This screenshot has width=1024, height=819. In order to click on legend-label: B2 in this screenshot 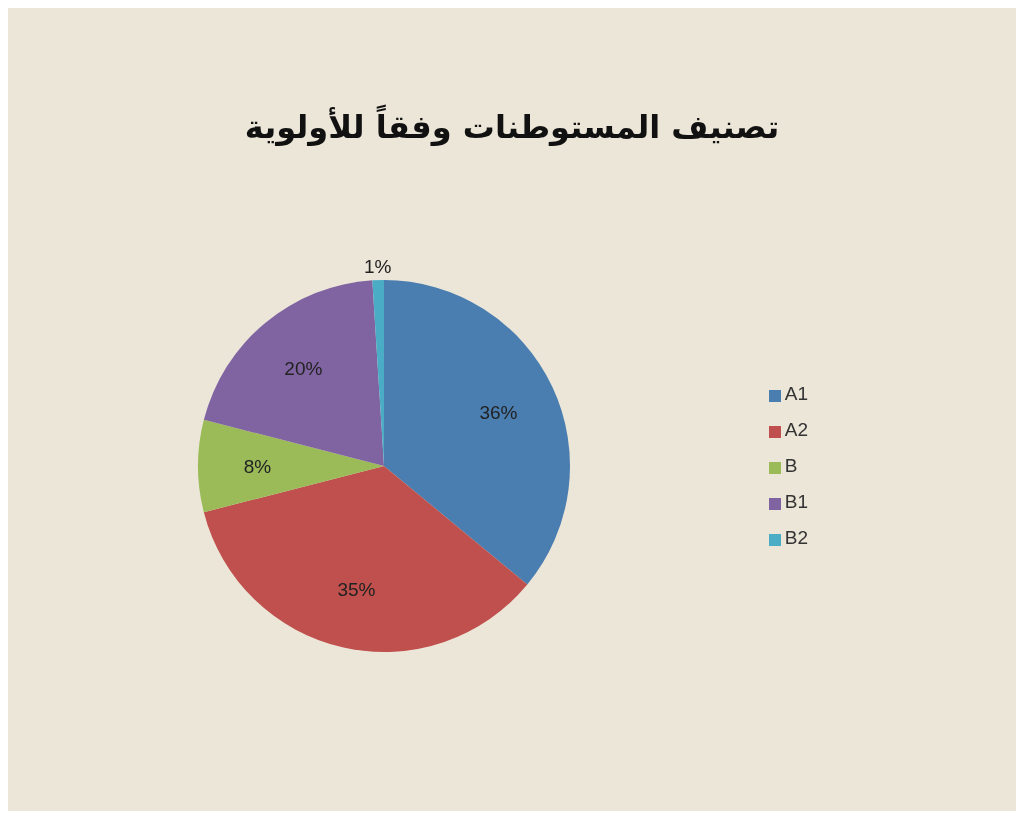, I will do `click(796, 537)`.